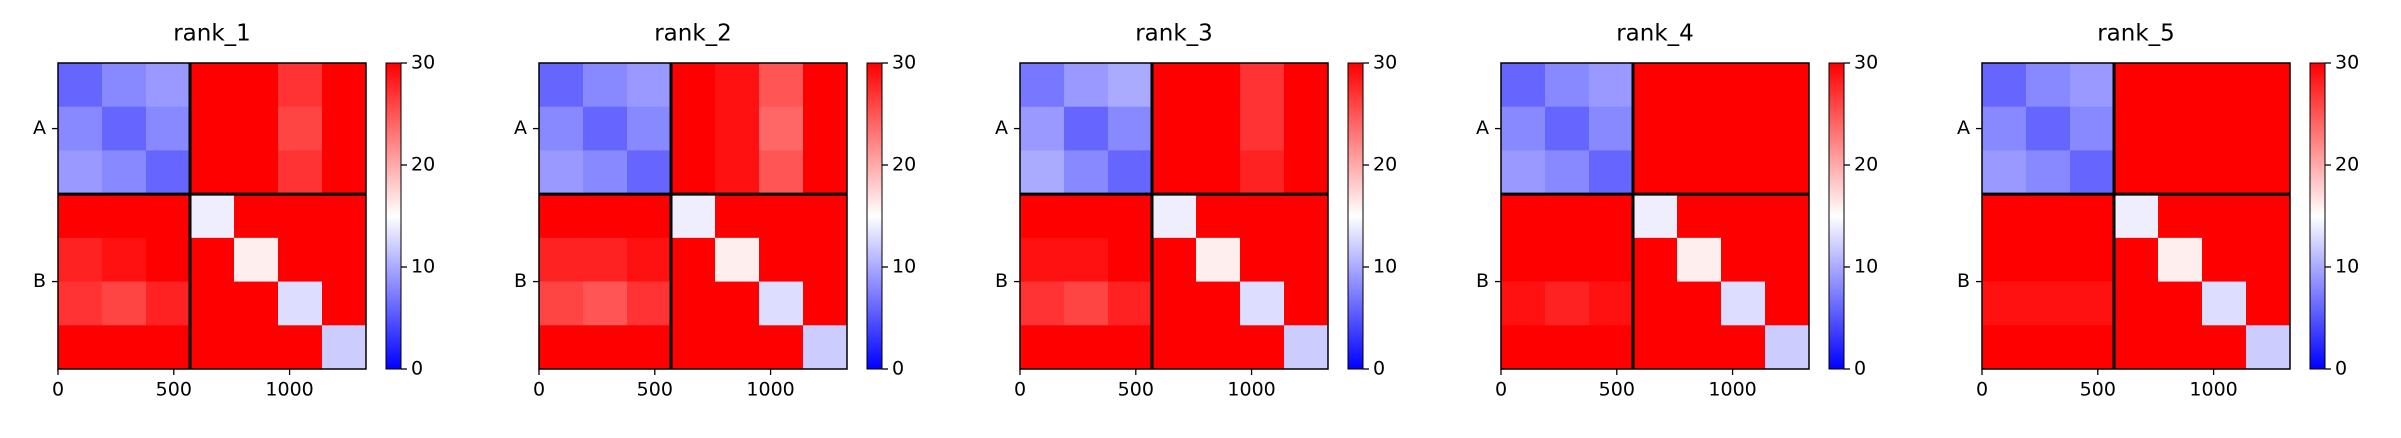  I want to click on panel: rank_1 0 500 1000 A B 0 10 20 30, so click(234, 211).